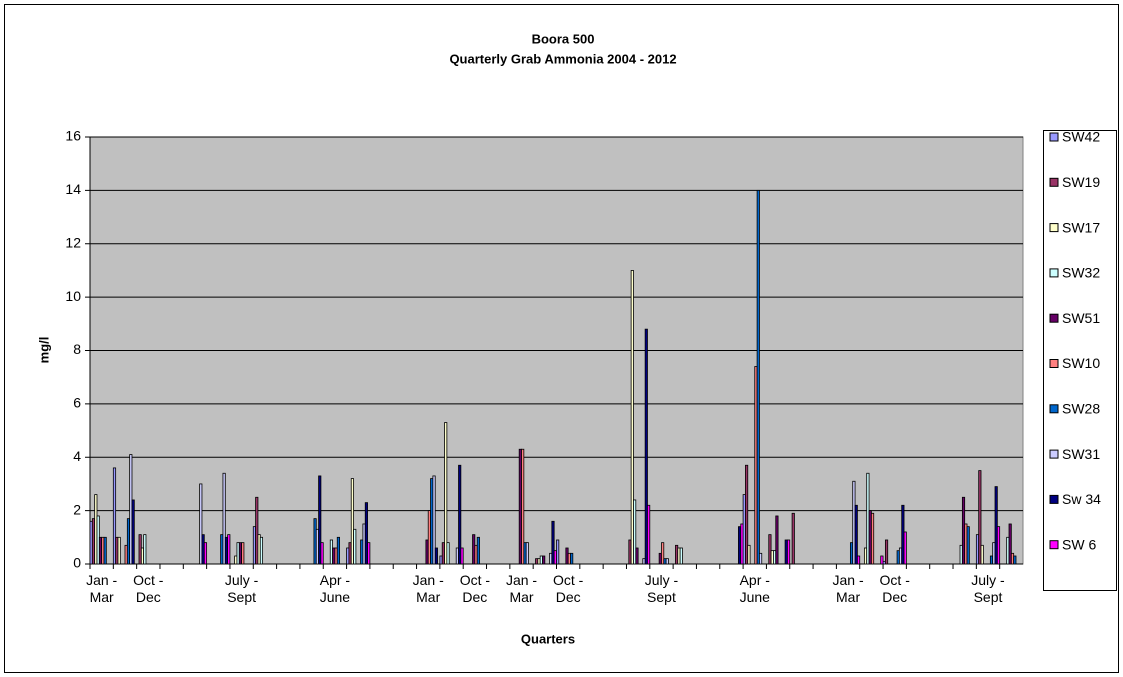 This screenshot has height=677, width=1123. Describe the element at coordinates (77, 509) in the screenshot. I see `y-tick-label: 2` at that location.